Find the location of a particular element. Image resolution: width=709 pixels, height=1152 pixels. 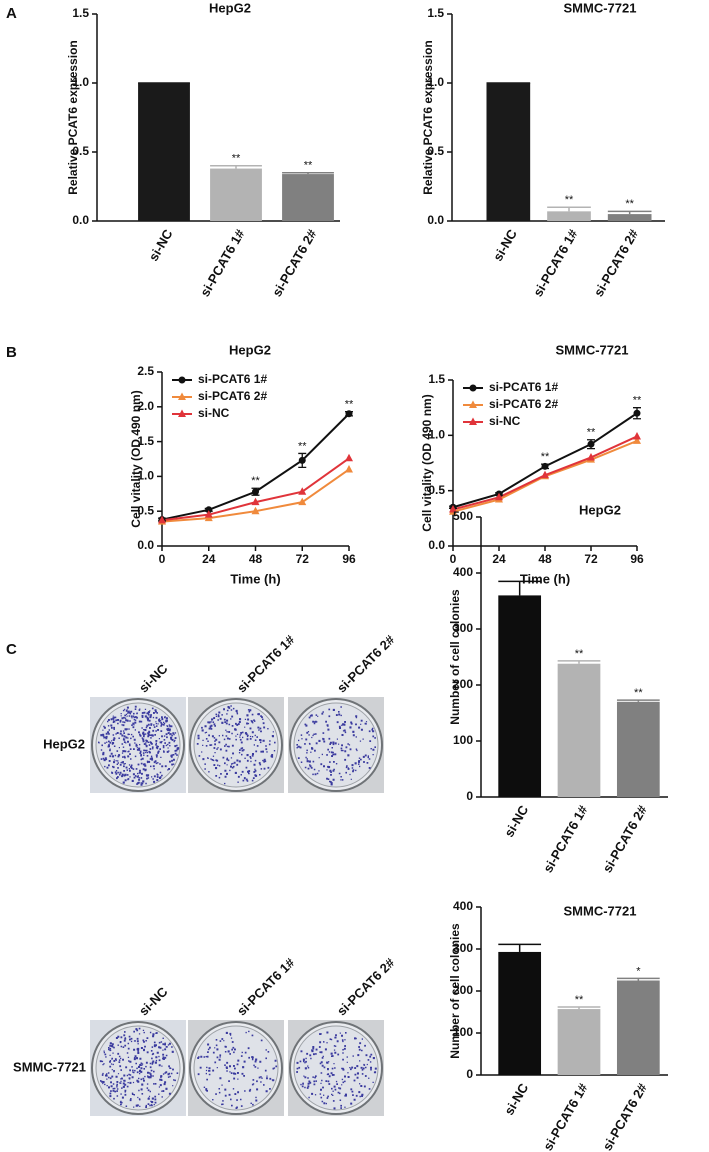

plate-inner is located at coordinates (336, 1068).